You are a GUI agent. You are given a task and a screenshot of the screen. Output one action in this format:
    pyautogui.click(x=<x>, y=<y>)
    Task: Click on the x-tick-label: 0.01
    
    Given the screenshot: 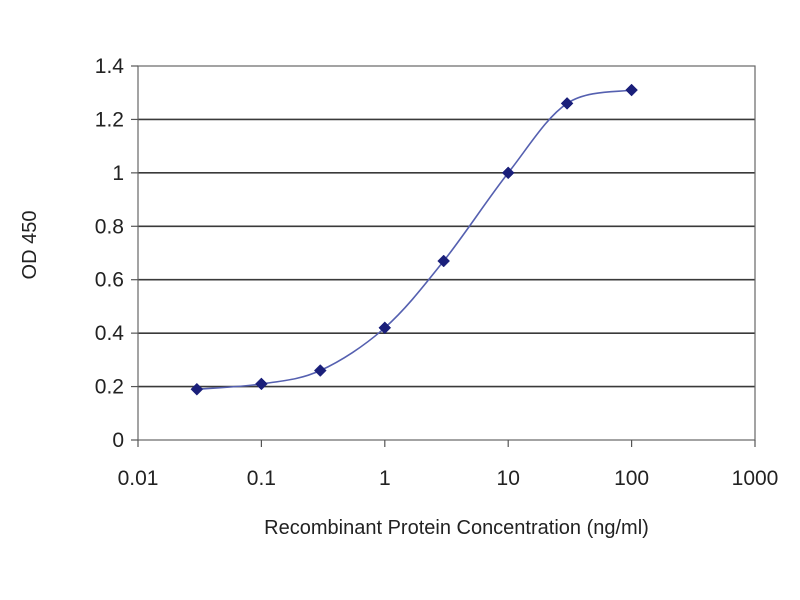 What is the action you would take?
    pyautogui.click(x=138, y=478)
    